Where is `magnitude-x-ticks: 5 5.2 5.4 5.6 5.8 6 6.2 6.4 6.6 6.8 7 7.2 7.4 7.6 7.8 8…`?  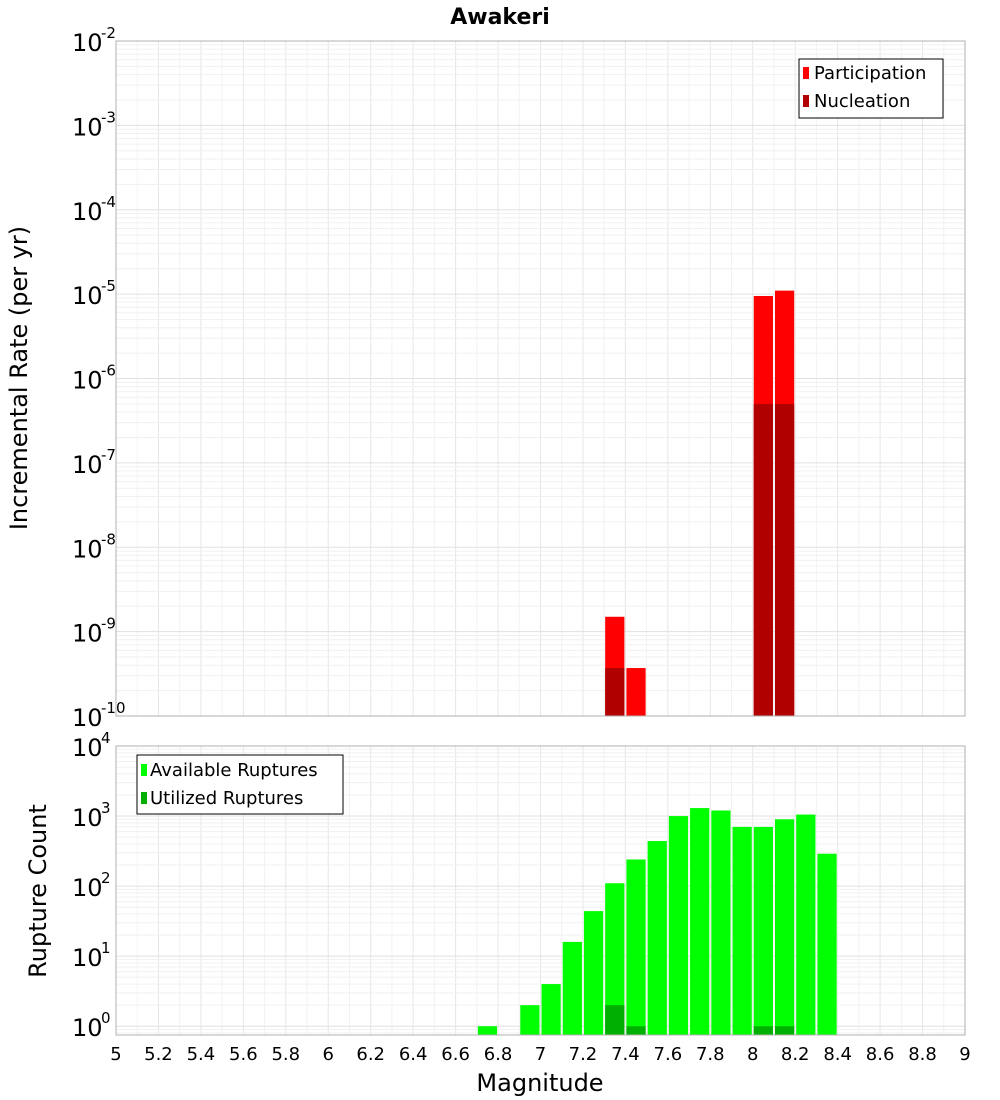
magnitude-x-ticks: 5 5.2 5.4 5.6 5.8 6 6.2 6.4 6.6 6.8 7 7.2 7.4 7.6 7.8 8… is located at coordinates (540, 1054).